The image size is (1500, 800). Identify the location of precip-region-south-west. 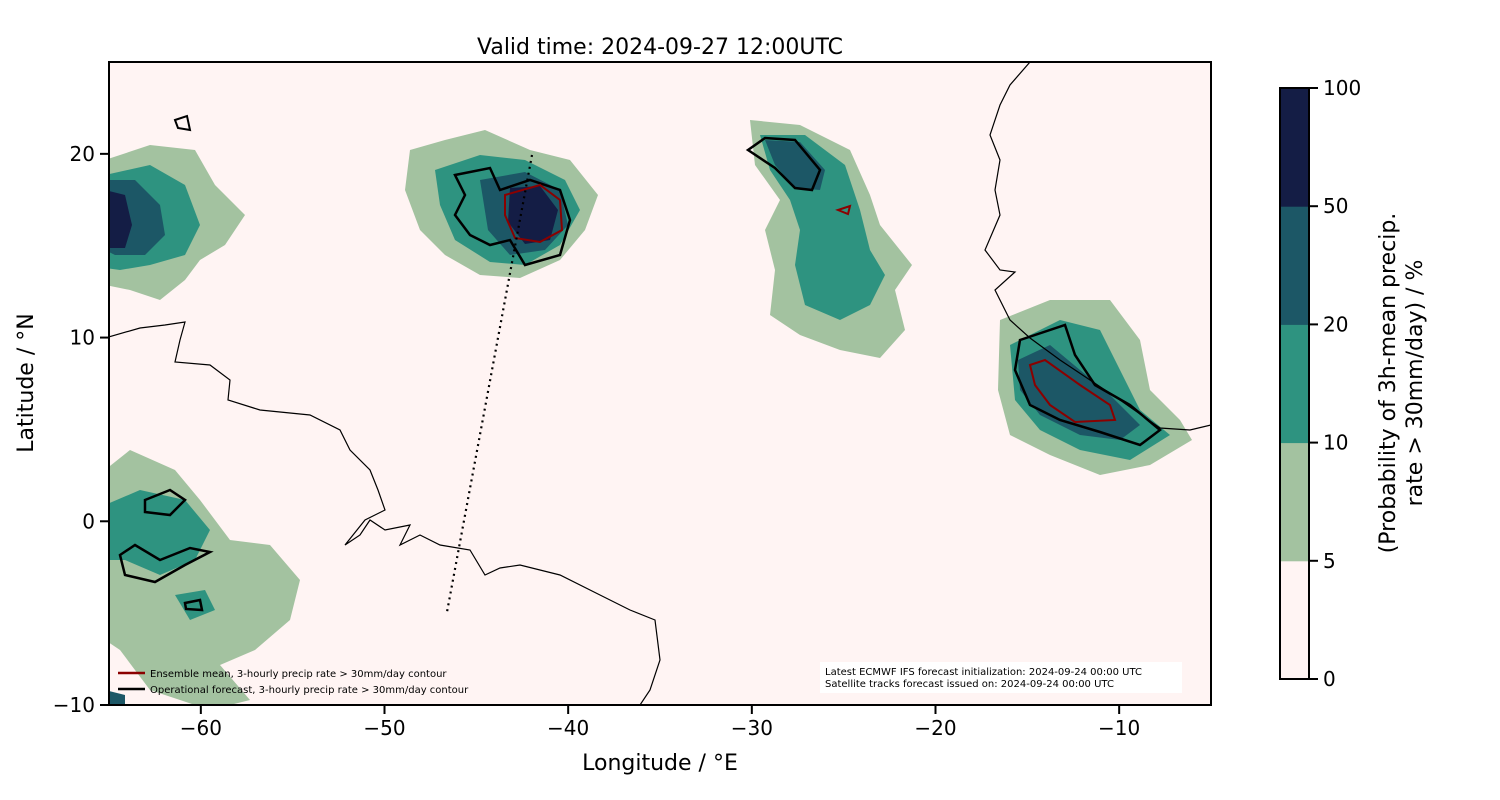
(204, 577).